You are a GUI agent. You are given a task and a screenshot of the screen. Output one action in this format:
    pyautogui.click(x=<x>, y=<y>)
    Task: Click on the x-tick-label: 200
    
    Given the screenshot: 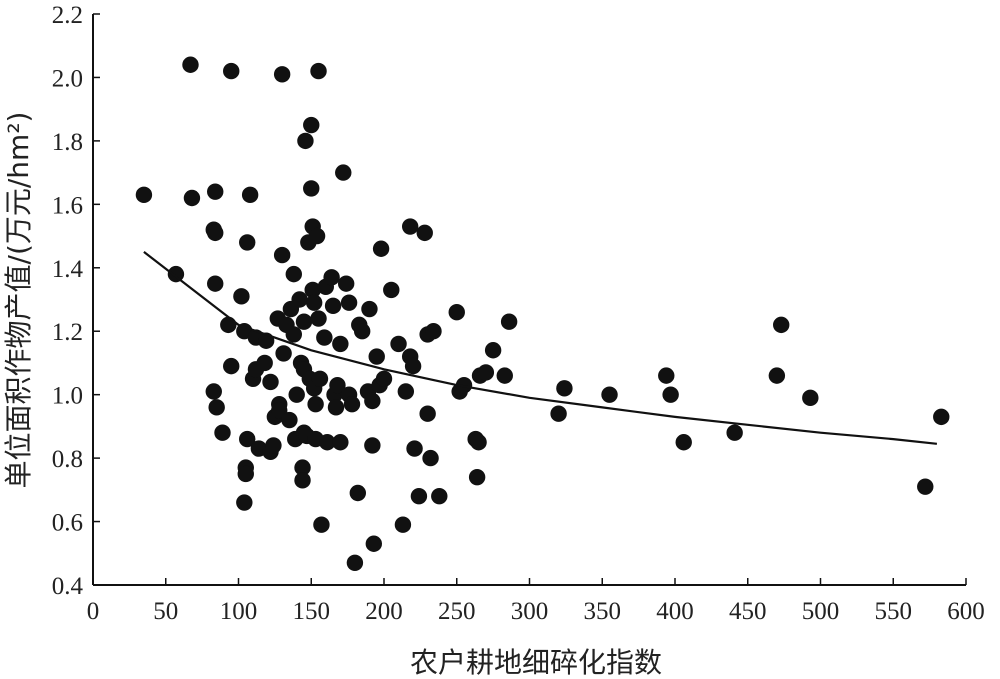 What is the action you would take?
    pyautogui.click(x=384, y=611)
    